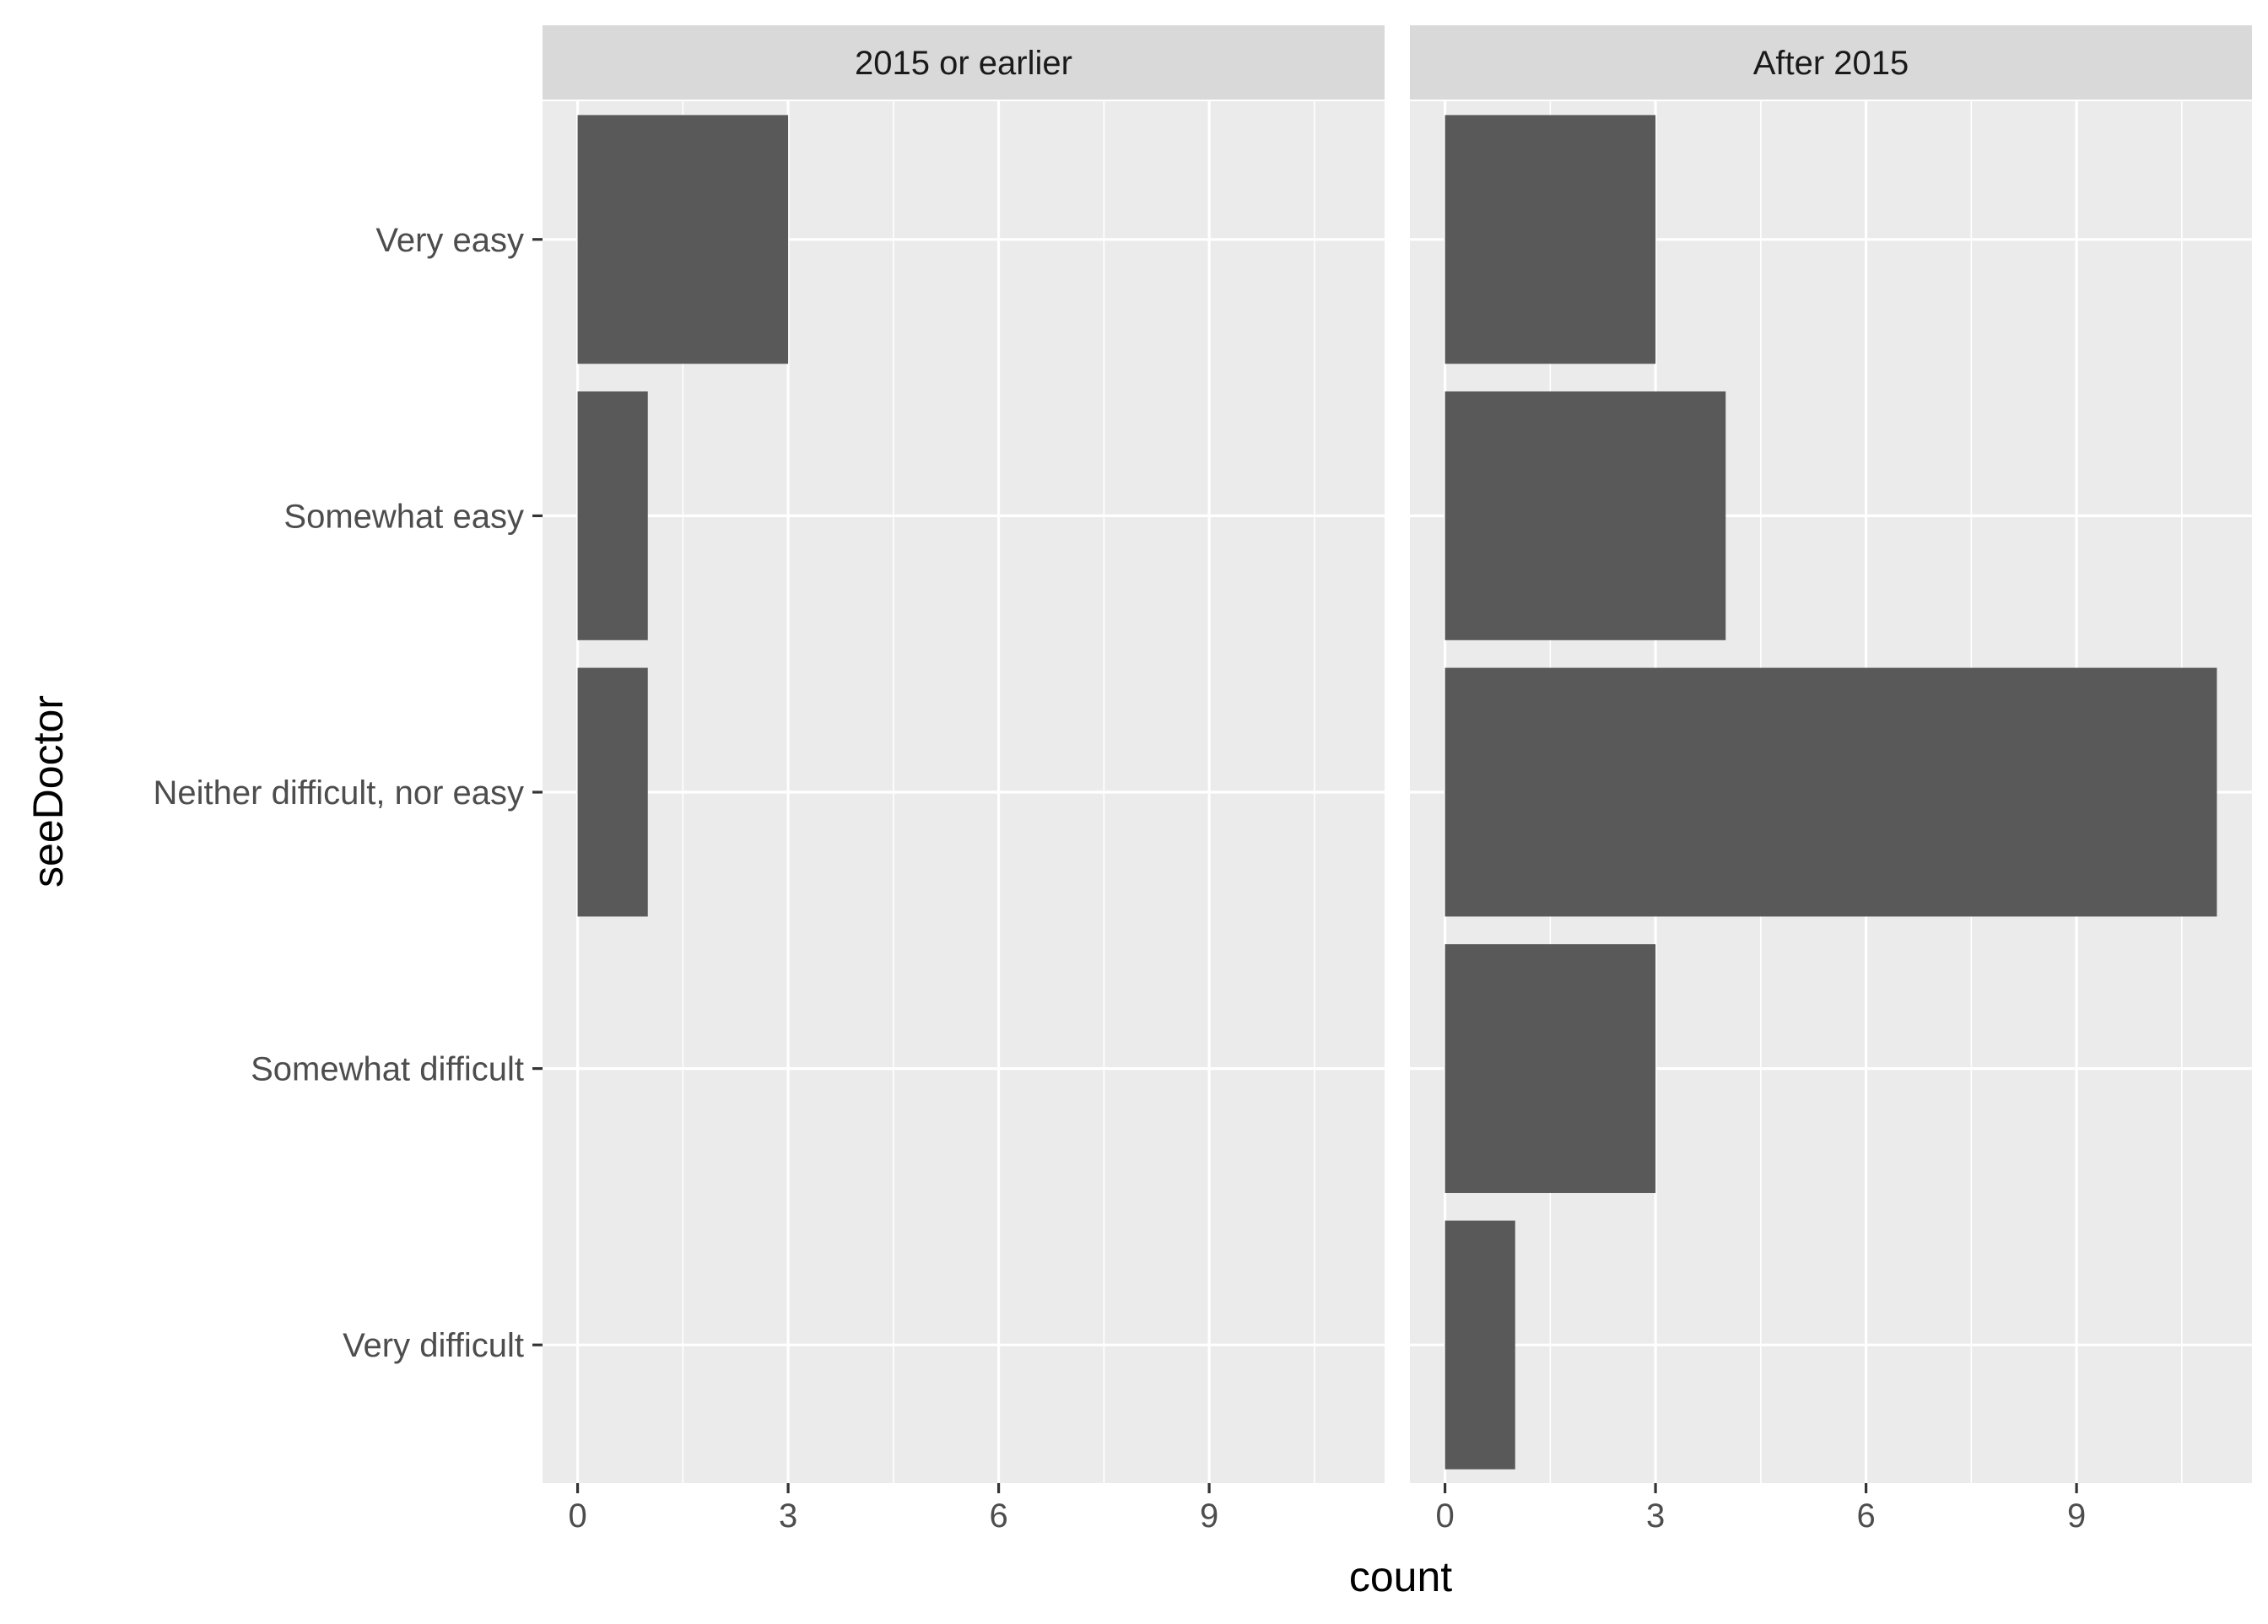  Describe the element at coordinates (449, 240) in the screenshot. I see `y-tick-label: Very easy` at that location.